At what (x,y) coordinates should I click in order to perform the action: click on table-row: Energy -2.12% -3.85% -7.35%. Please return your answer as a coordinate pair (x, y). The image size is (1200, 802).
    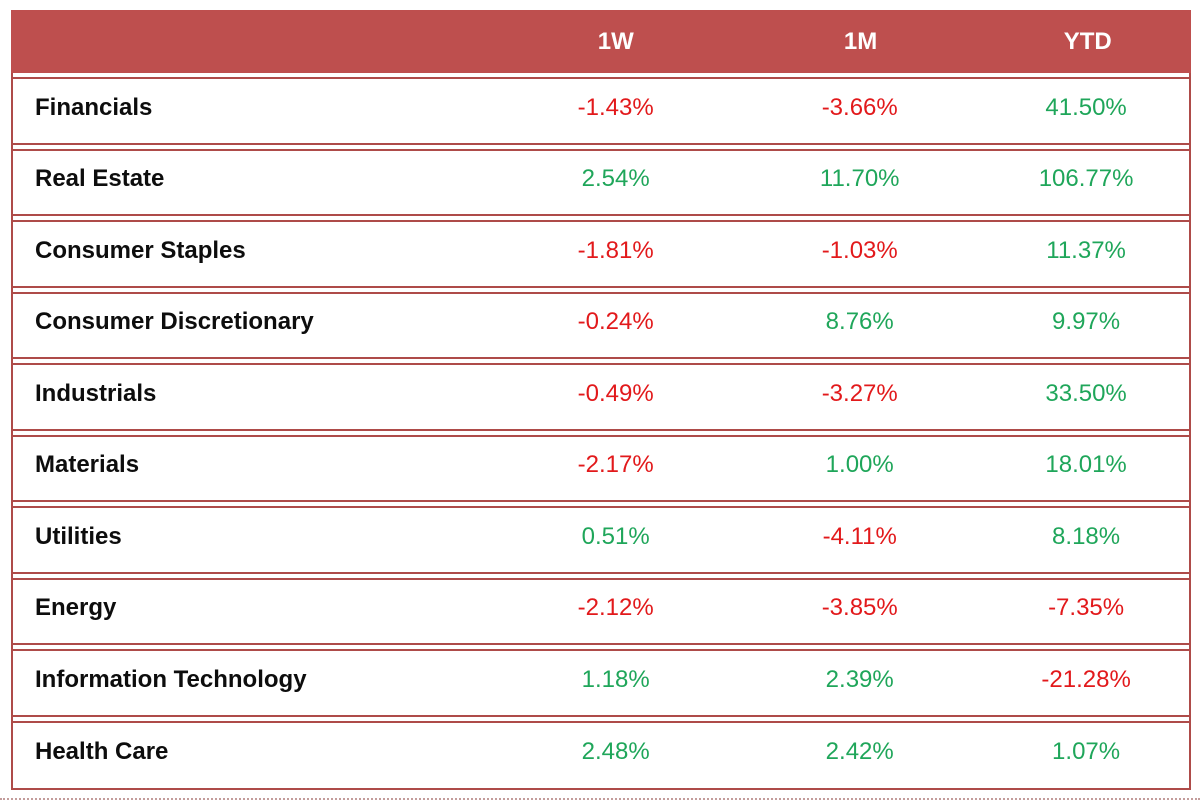
    Looking at the image, I should click on (601, 611).